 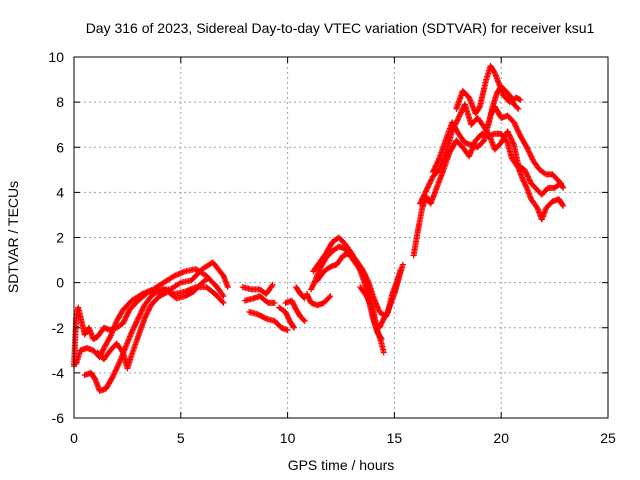 I want to click on y-axis-label: SDTVAR / TECUs, so click(x=13, y=237).